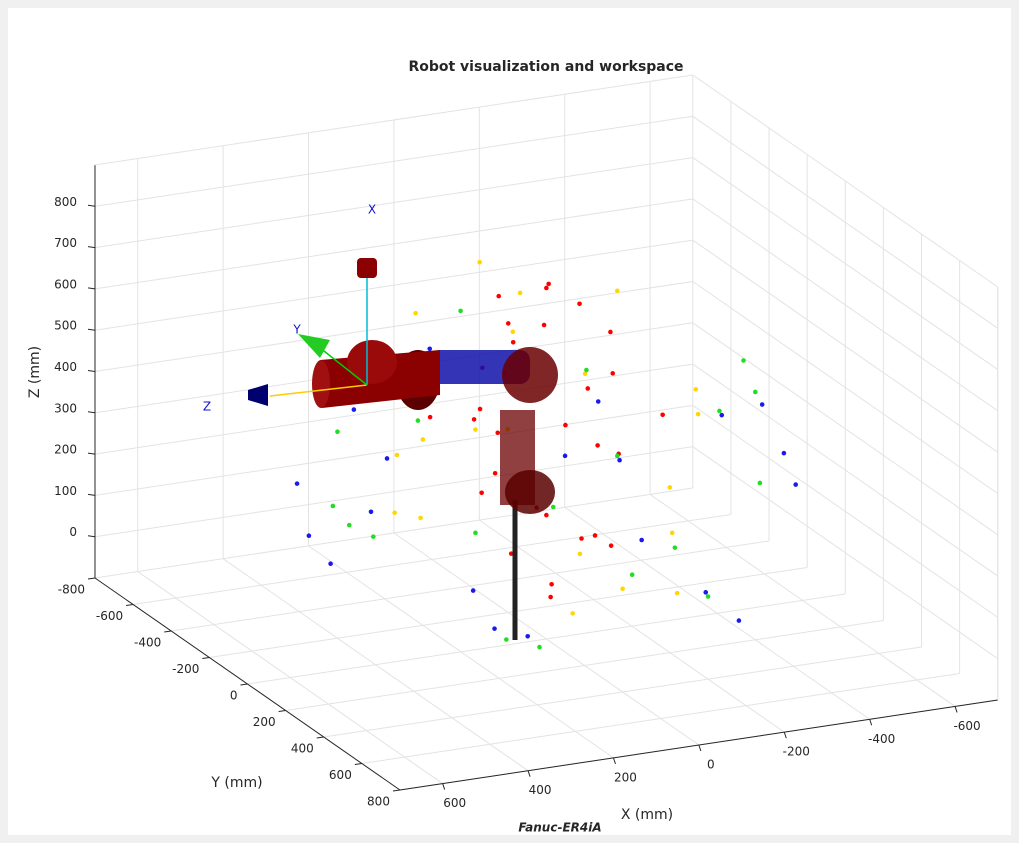 This screenshot has width=1019, height=843. I want to click on z-tick-label: 200, so click(65, 450).